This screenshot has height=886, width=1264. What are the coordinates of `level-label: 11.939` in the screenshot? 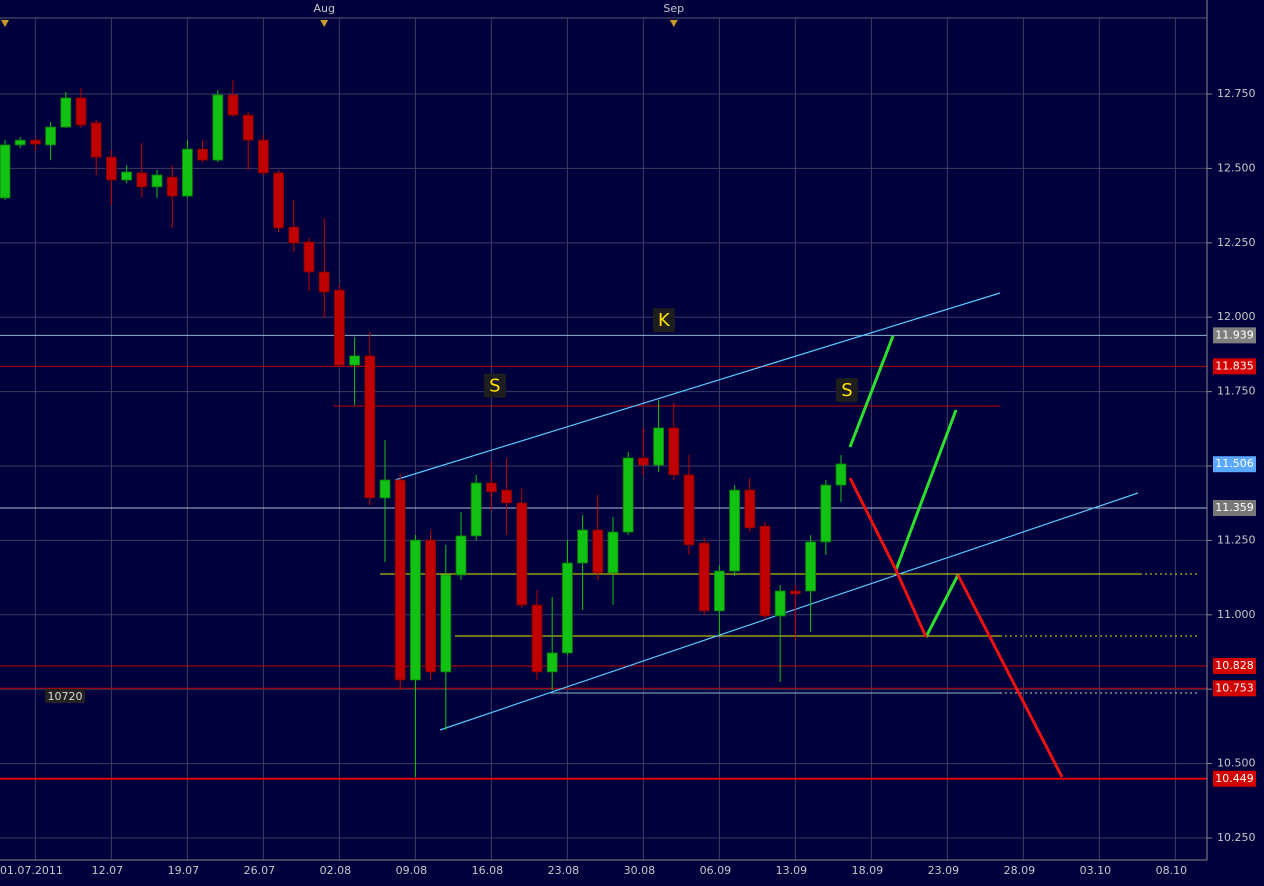 It's located at (1234, 334).